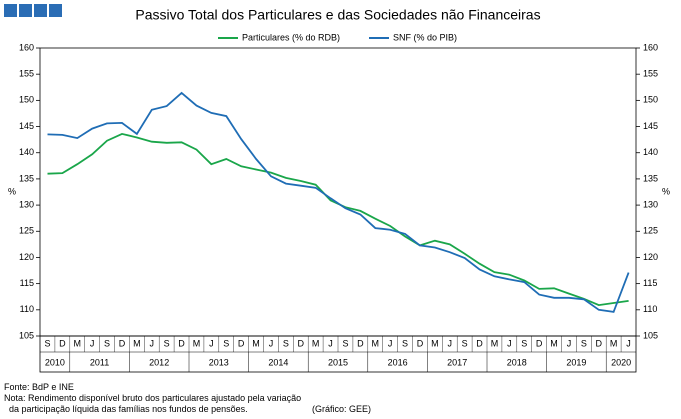  Describe the element at coordinates (26, 335) in the screenshot. I see `y-tick-label: 105` at that location.